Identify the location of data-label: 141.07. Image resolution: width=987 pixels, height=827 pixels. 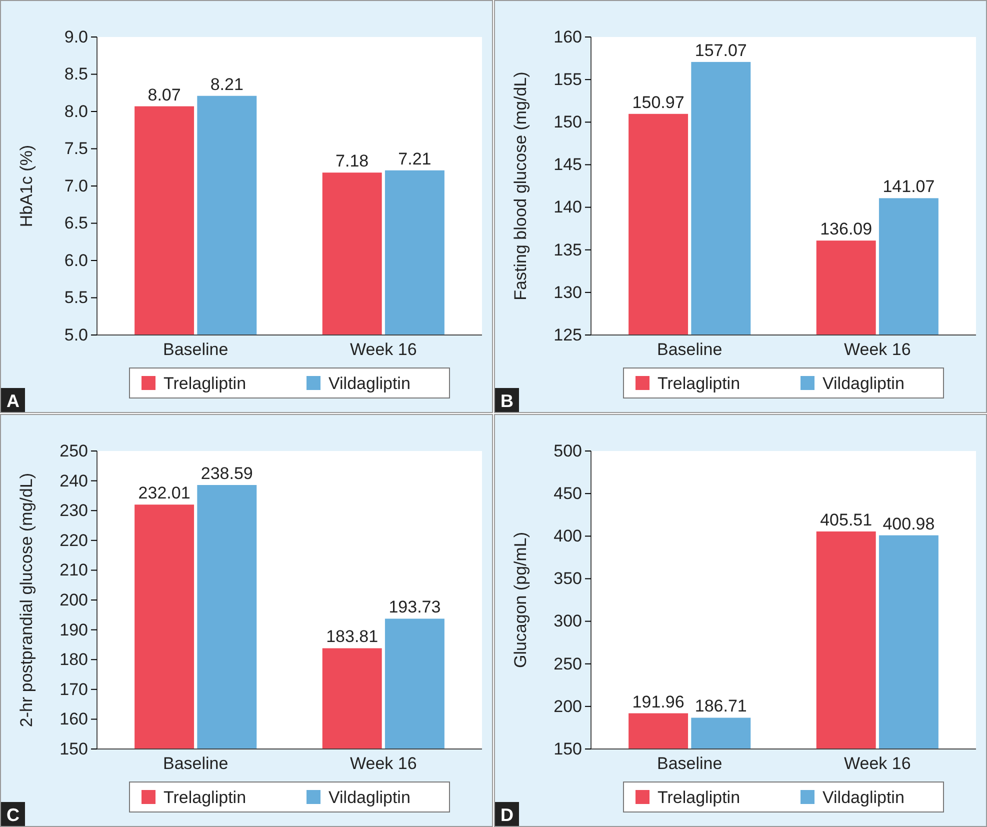
(908, 186).